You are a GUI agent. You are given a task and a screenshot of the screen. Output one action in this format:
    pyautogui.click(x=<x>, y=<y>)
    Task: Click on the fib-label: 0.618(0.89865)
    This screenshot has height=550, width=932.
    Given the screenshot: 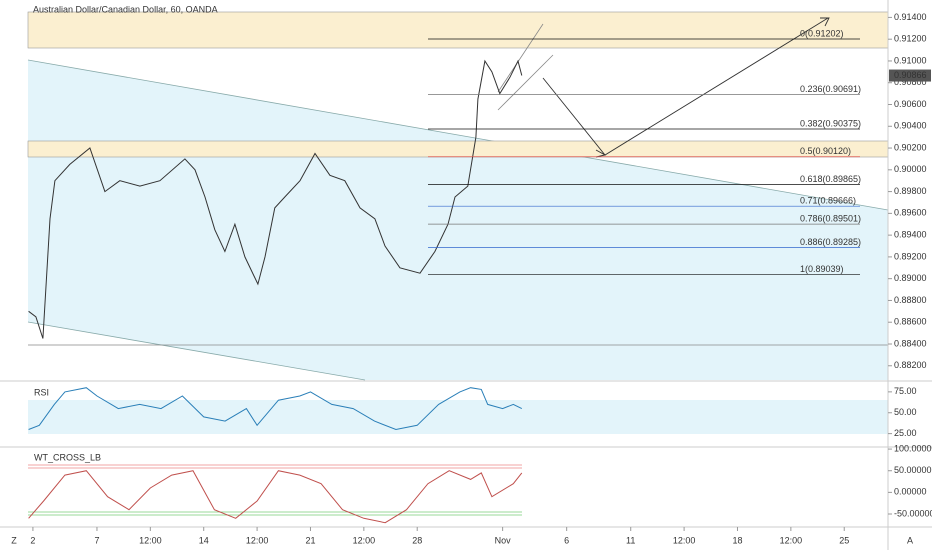 What is the action you would take?
    pyautogui.click(x=830, y=179)
    